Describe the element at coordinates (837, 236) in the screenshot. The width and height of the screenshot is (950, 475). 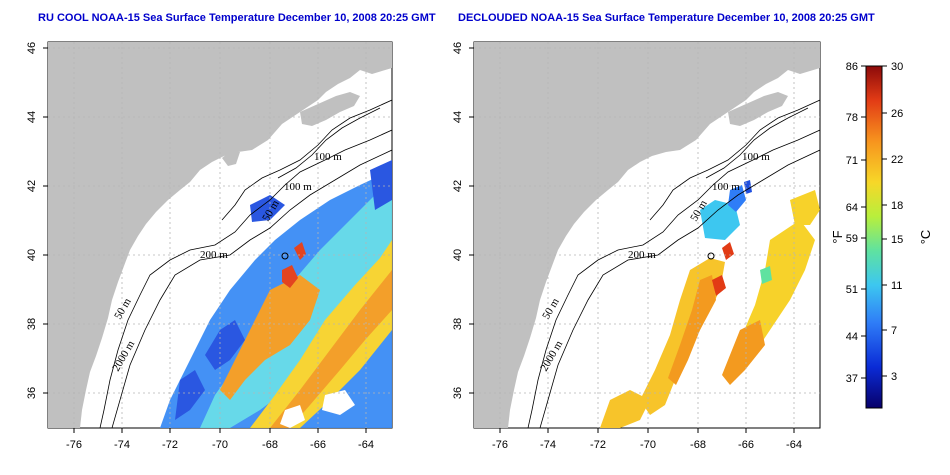
I see `fahrenheit-unit-label: °F` at that location.